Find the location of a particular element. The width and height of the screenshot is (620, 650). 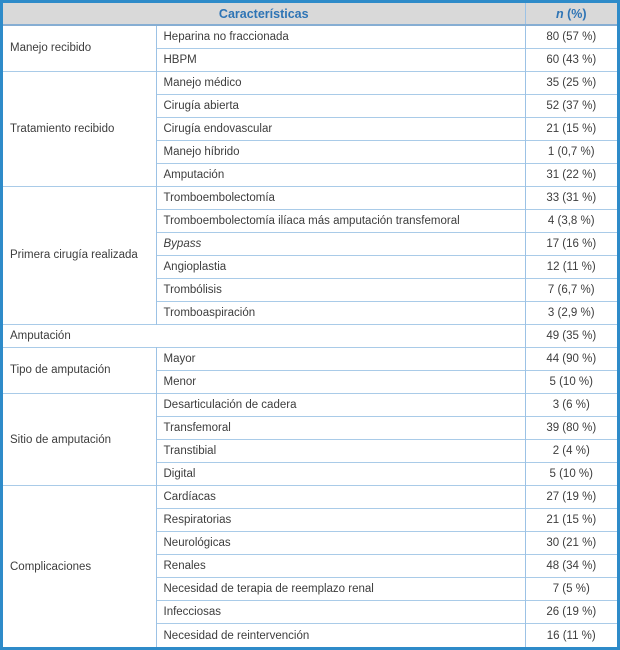

value-cell: 17 (16 %) is located at coordinates (570, 243).